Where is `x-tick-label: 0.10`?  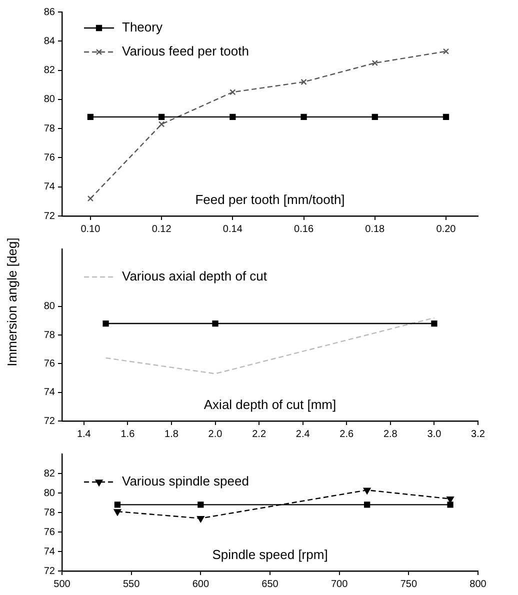
x-tick-label: 0.10 is located at coordinates (90, 229).